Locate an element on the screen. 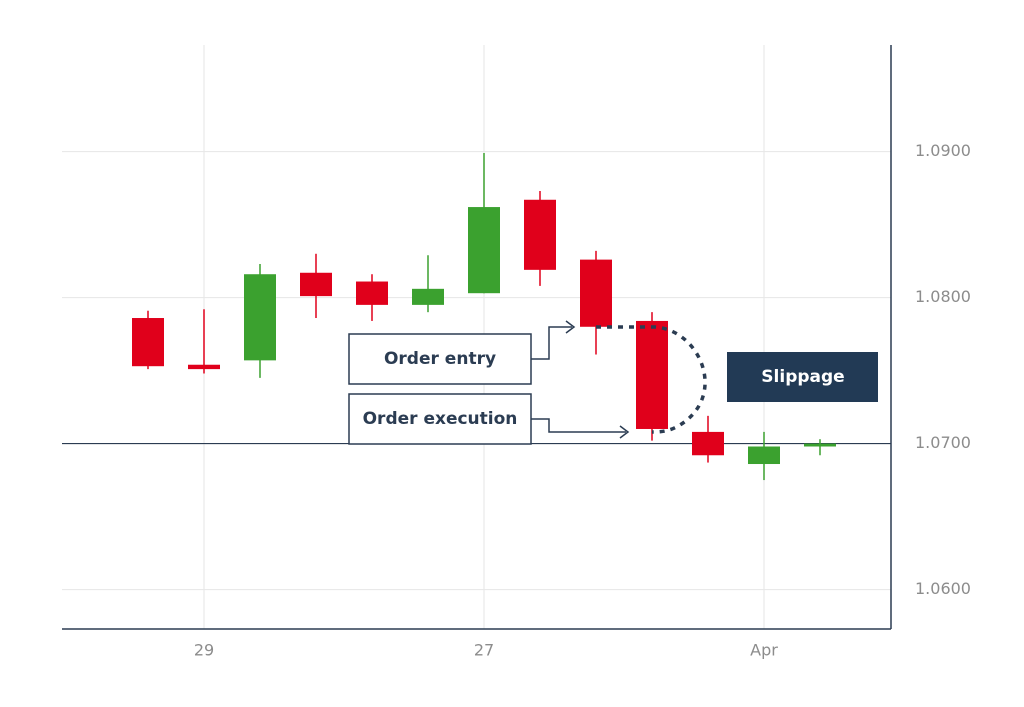 Image resolution: width=1024 pixels, height=707 pixels. y-tick-label: 1.0600 is located at coordinates (943, 588).